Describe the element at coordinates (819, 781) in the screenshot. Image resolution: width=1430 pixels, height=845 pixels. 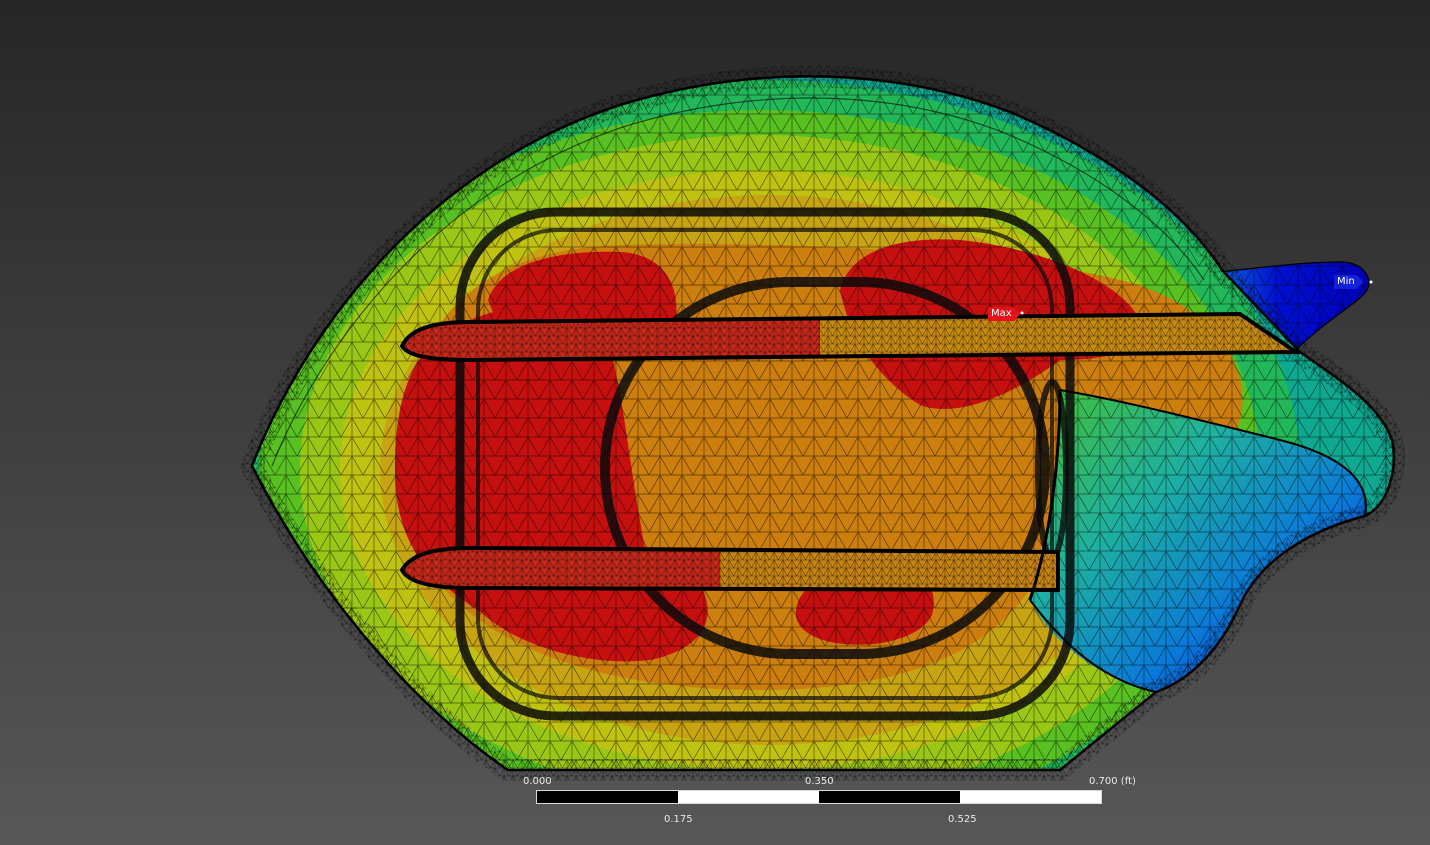
I see `scale-label-350: 0.350` at that location.